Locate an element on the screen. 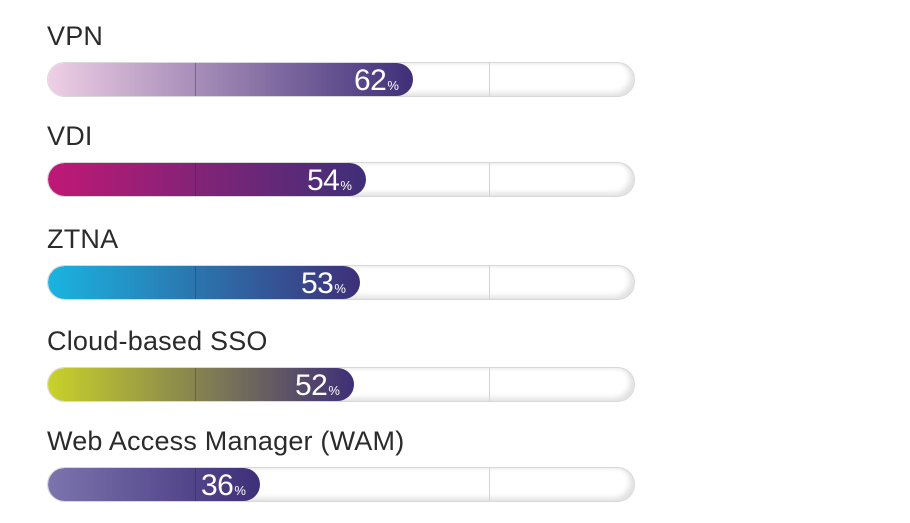  value-number: 53 is located at coordinates (317, 283).